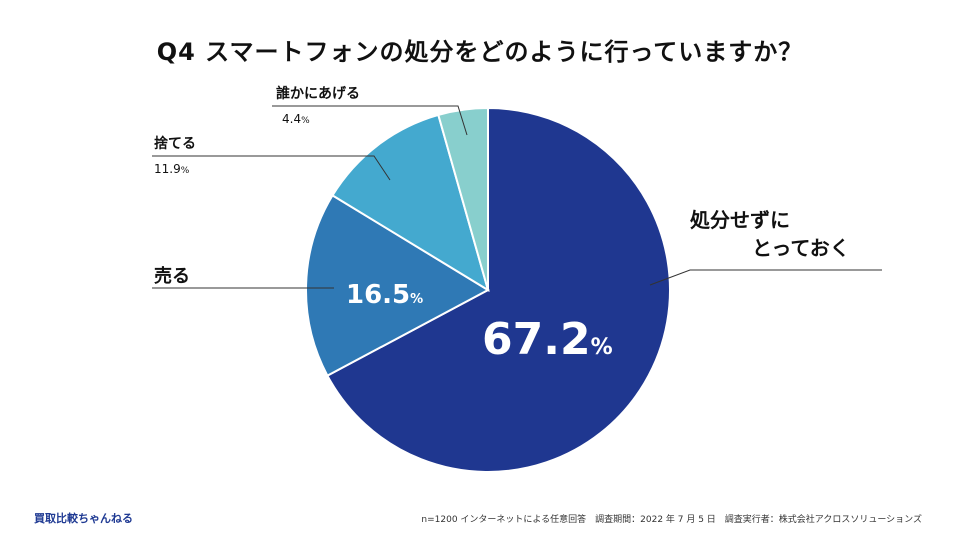  I want to click on pie-slice-sell, so click(398, 286).